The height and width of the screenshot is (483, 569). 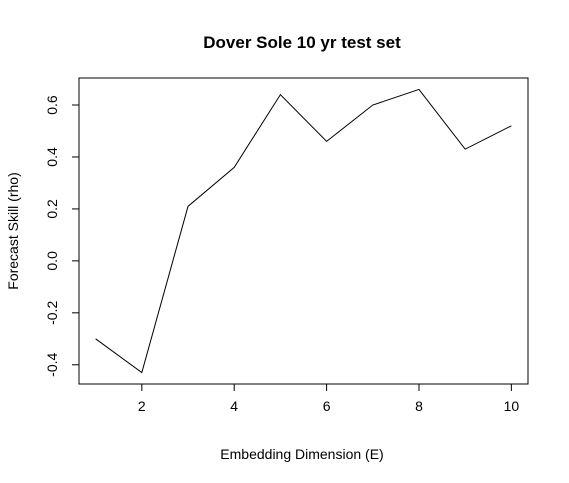 What do you see at coordinates (512, 406) in the screenshot?
I see `x-tick-label: 10` at bounding box center [512, 406].